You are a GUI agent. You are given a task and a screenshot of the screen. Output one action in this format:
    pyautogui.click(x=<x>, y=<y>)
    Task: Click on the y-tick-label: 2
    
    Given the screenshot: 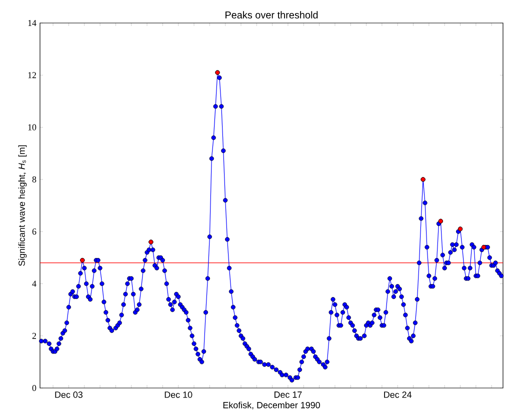 What is the action you would take?
    pyautogui.click(x=34, y=335)
    